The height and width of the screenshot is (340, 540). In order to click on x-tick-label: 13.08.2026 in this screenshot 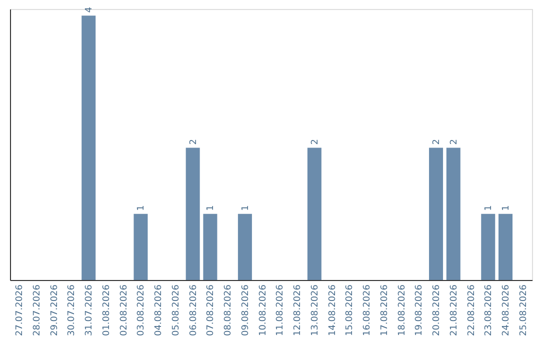, I will do `click(315, 310)`.